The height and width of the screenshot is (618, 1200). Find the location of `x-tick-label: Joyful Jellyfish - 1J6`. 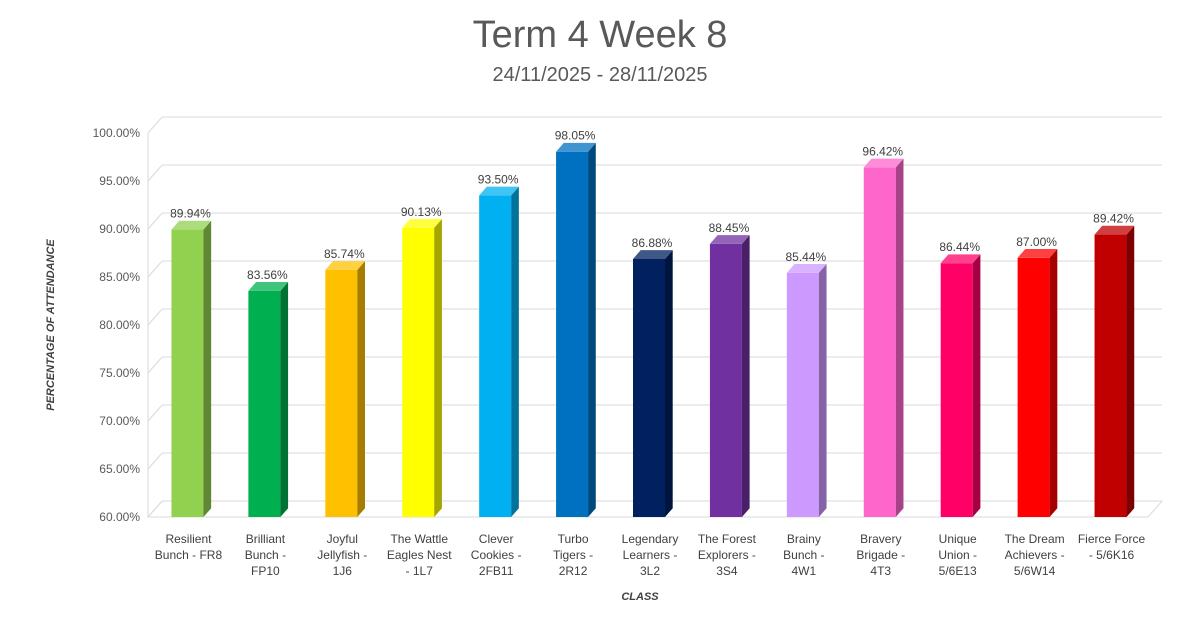

x-tick-label: Joyful Jellyfish - 1J6 is located at coordinates (342, 555).